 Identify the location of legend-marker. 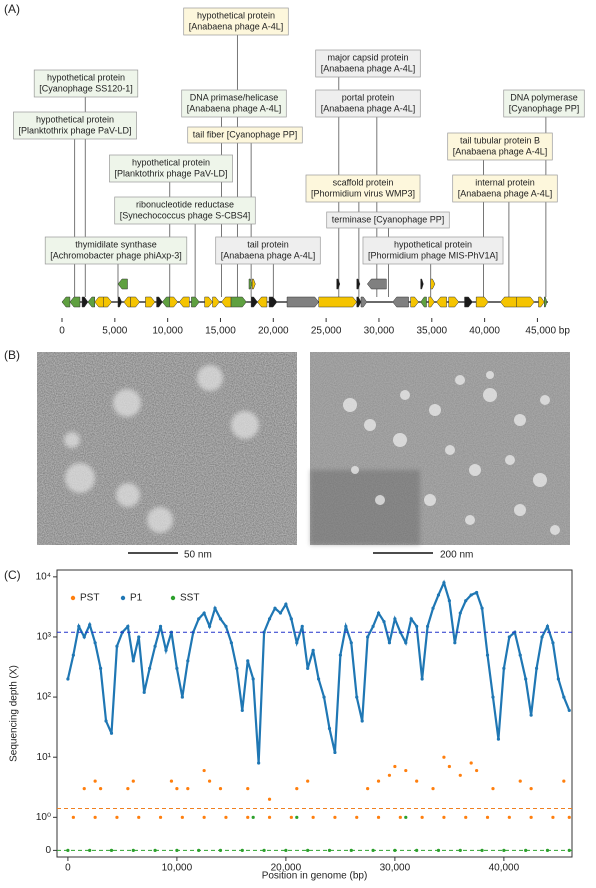
(123, 598).